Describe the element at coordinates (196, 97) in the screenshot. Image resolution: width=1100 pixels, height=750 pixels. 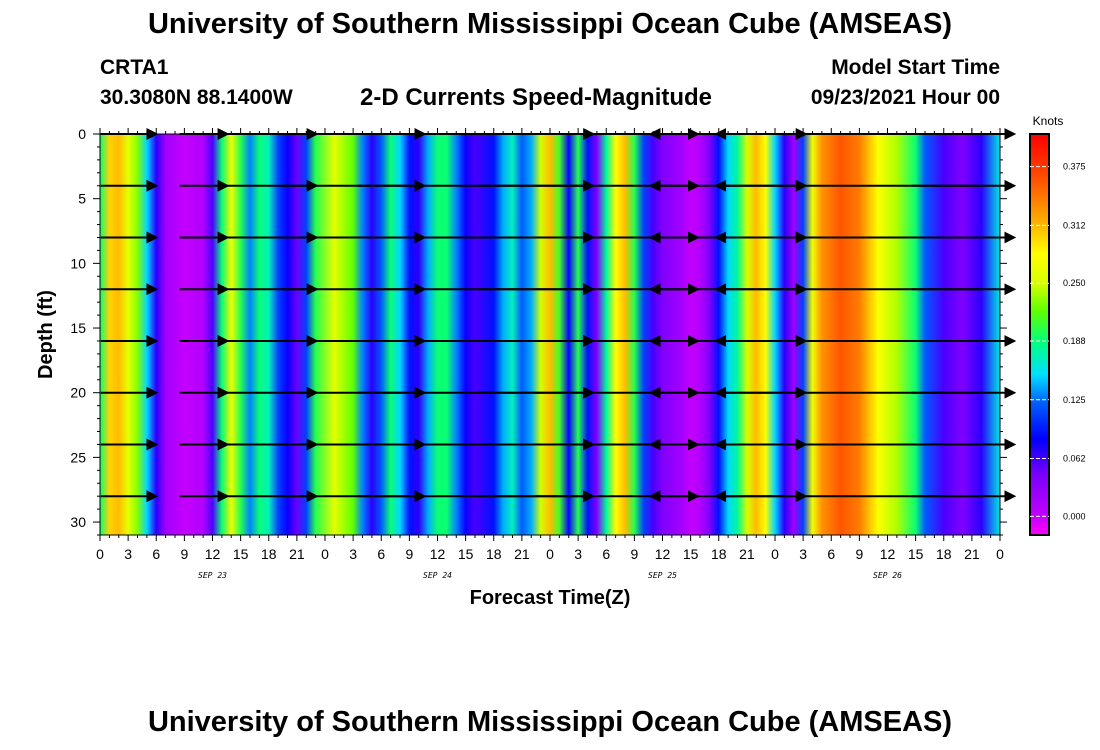
I see `station-coordinates: 30.3080N 88.1400W` at that location.